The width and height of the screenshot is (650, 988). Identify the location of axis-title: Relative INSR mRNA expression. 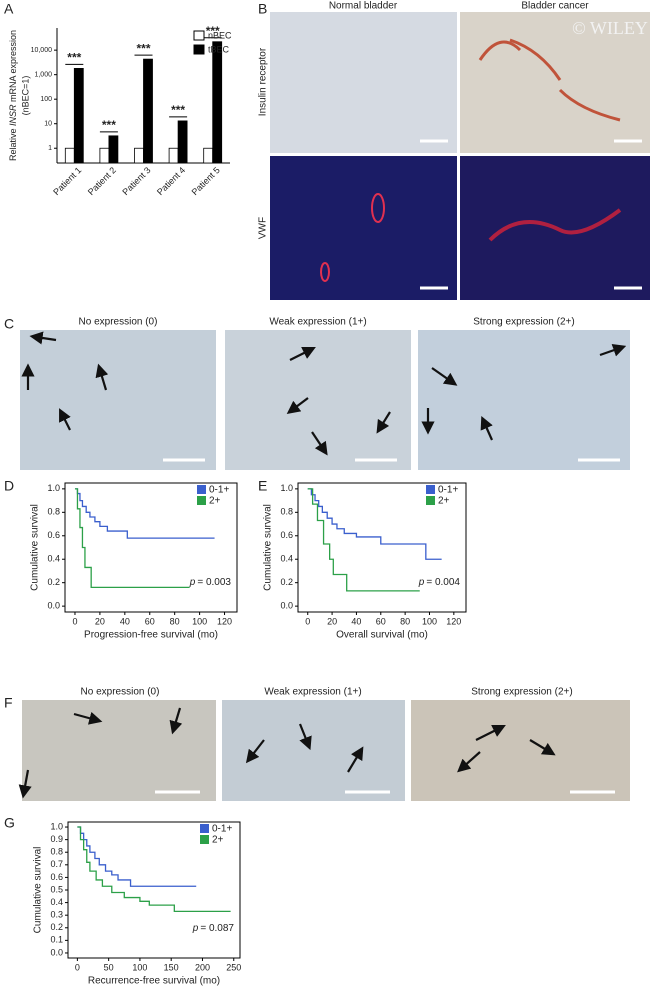
(13, 95).